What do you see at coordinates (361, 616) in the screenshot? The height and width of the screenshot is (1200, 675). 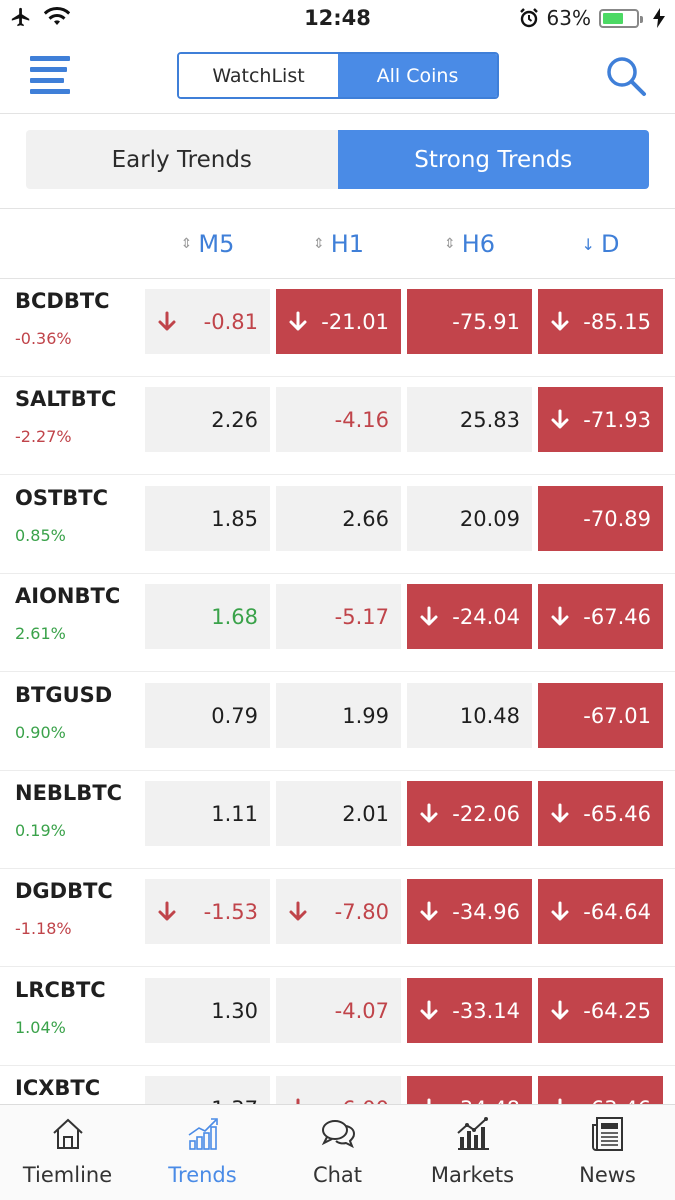 I see `trend-value: -5.17` at bounding box center [361, 616].